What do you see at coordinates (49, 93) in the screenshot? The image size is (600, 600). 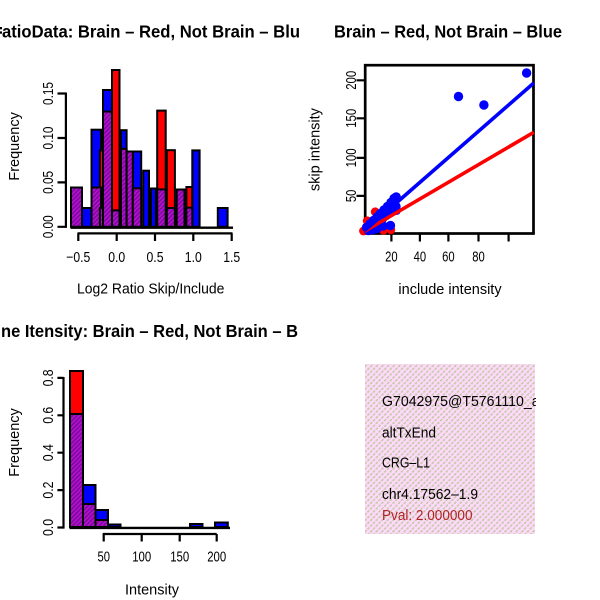 I see `svg-text: 0.15` at bounding box center [49, 93].